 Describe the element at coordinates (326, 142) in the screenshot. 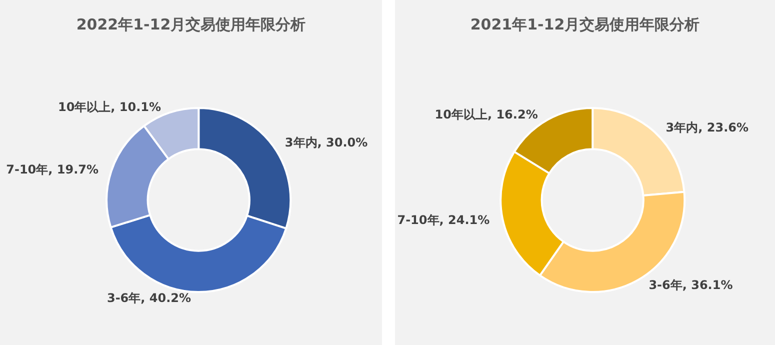

I see `slice-label: 3年内, 30.0%` at that location.